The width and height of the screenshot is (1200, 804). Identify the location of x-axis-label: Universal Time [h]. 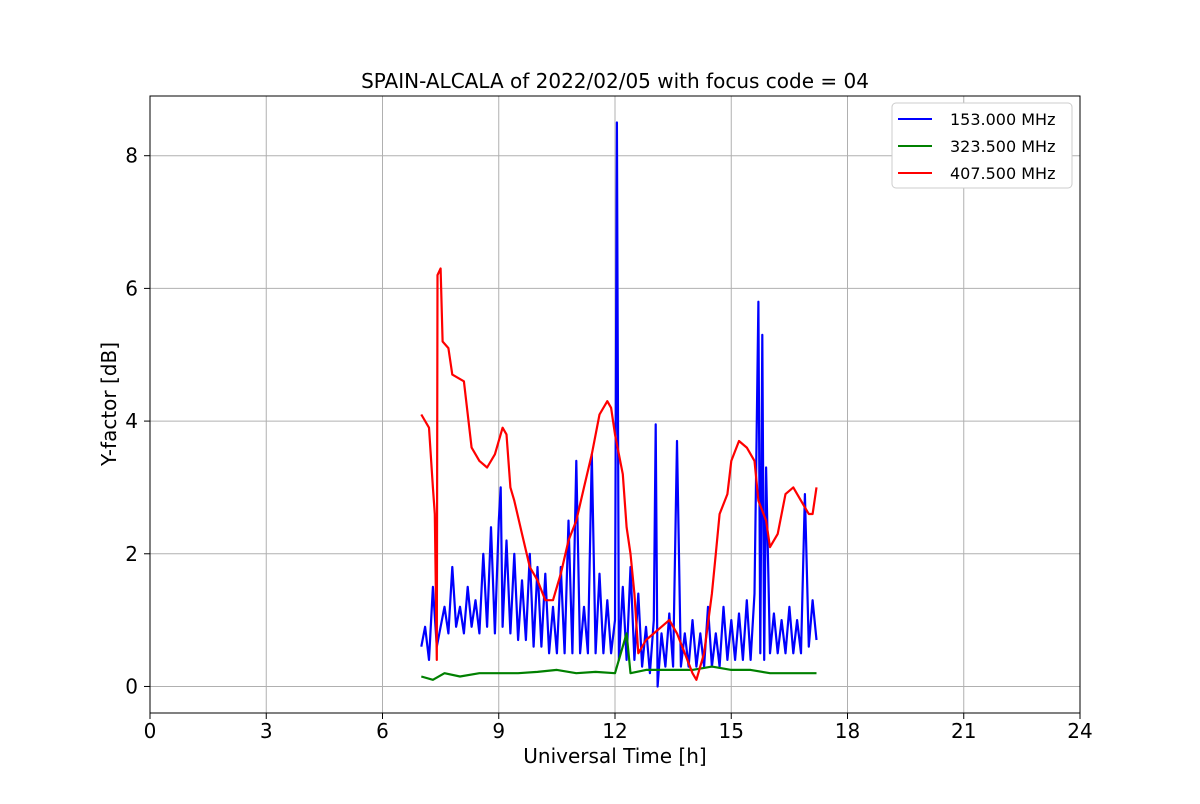
(614, 756).